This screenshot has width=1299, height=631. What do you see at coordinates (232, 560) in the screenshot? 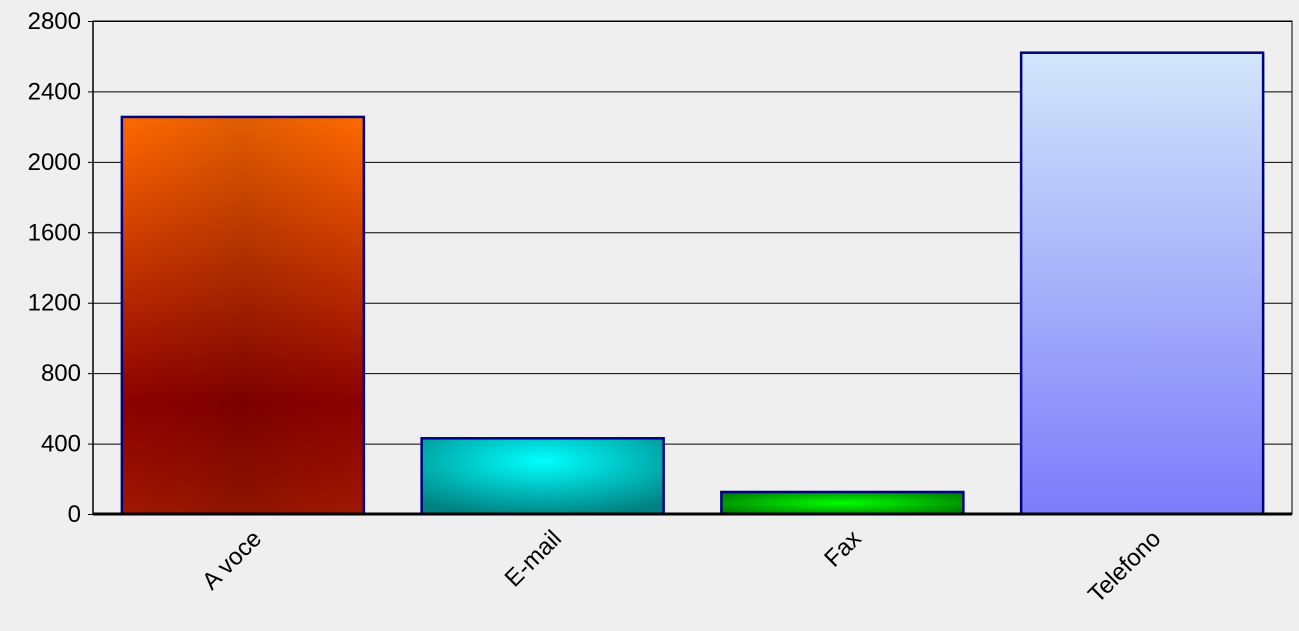
I see `x-tick-label: A voce` at bounding box center [232, 560].